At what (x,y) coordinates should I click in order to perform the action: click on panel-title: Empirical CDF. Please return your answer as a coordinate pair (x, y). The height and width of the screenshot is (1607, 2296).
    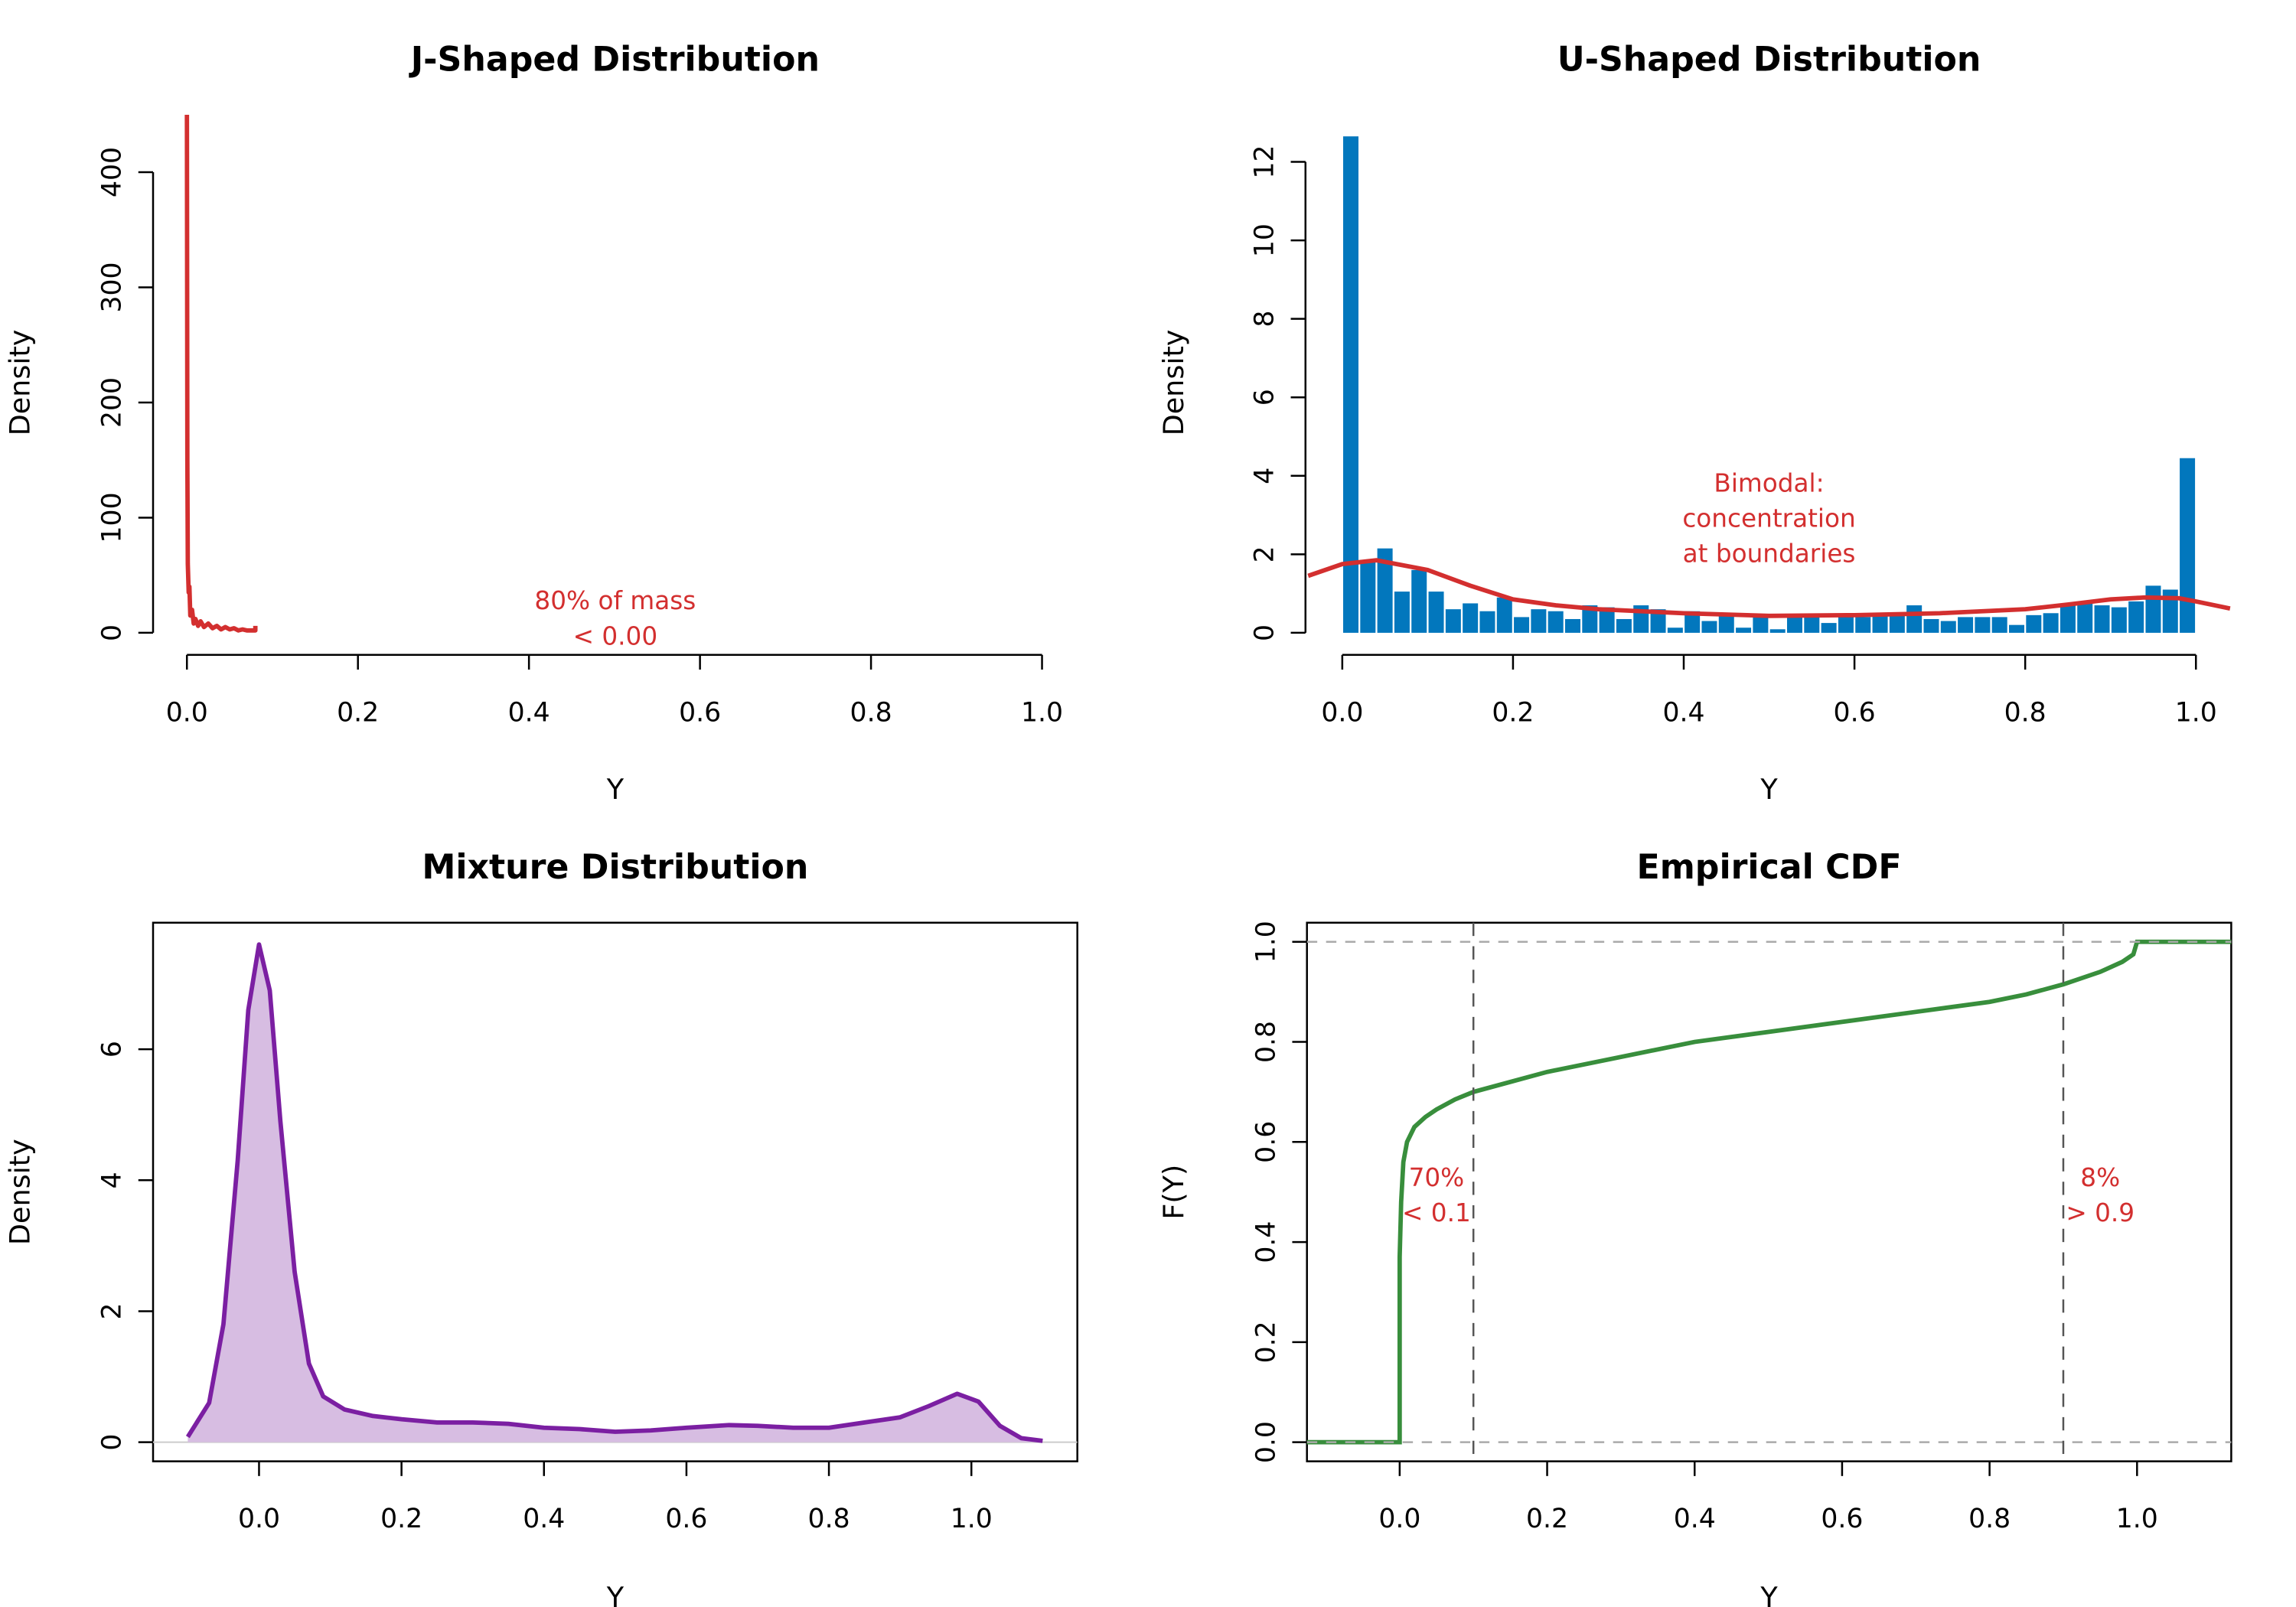
    Looking at the image, I should click on (1769, 867).